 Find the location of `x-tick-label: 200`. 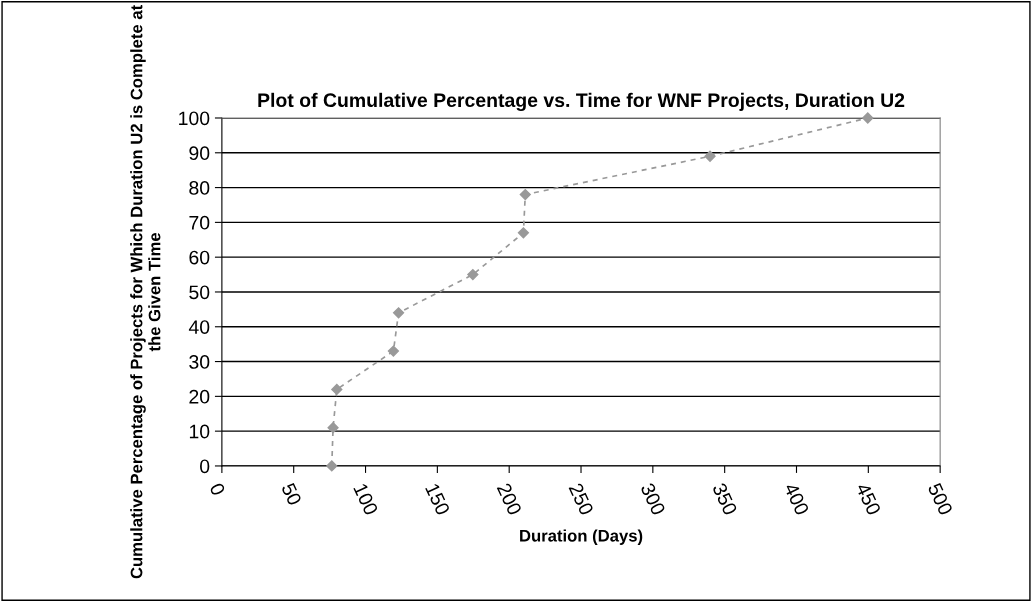

x-tick-label: 200 is located at coordinates (509, 499).